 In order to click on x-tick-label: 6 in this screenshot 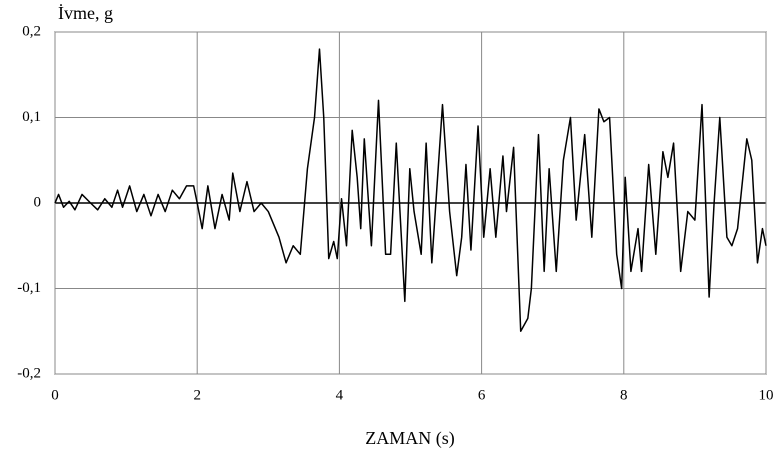, I will do `click(482, 395)`.